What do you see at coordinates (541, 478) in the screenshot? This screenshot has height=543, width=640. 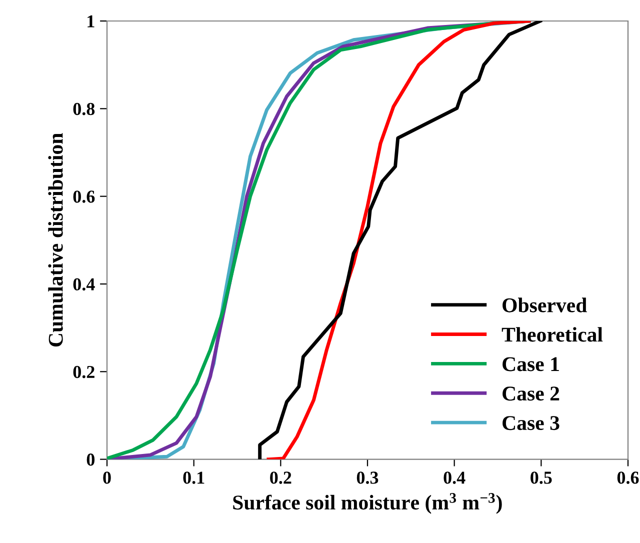 I see `x-tick-label: 0.5` at bounding box center [541, 478].